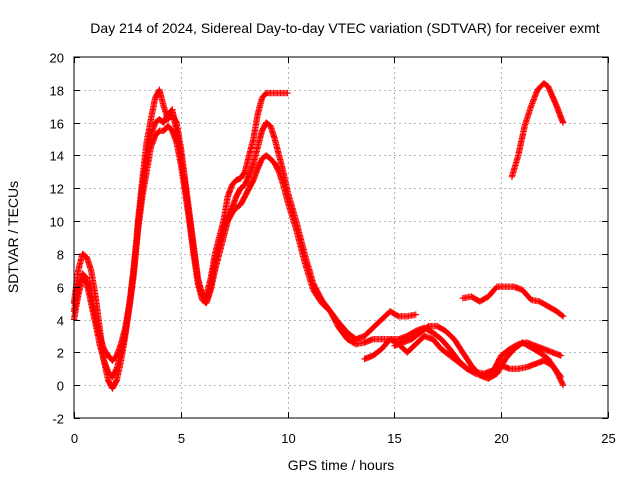 This screenshot has height=480, width=640. Describe the element at coordinates (608, 438) in the screenshot. I see `x-tick-label: 25` at that location.